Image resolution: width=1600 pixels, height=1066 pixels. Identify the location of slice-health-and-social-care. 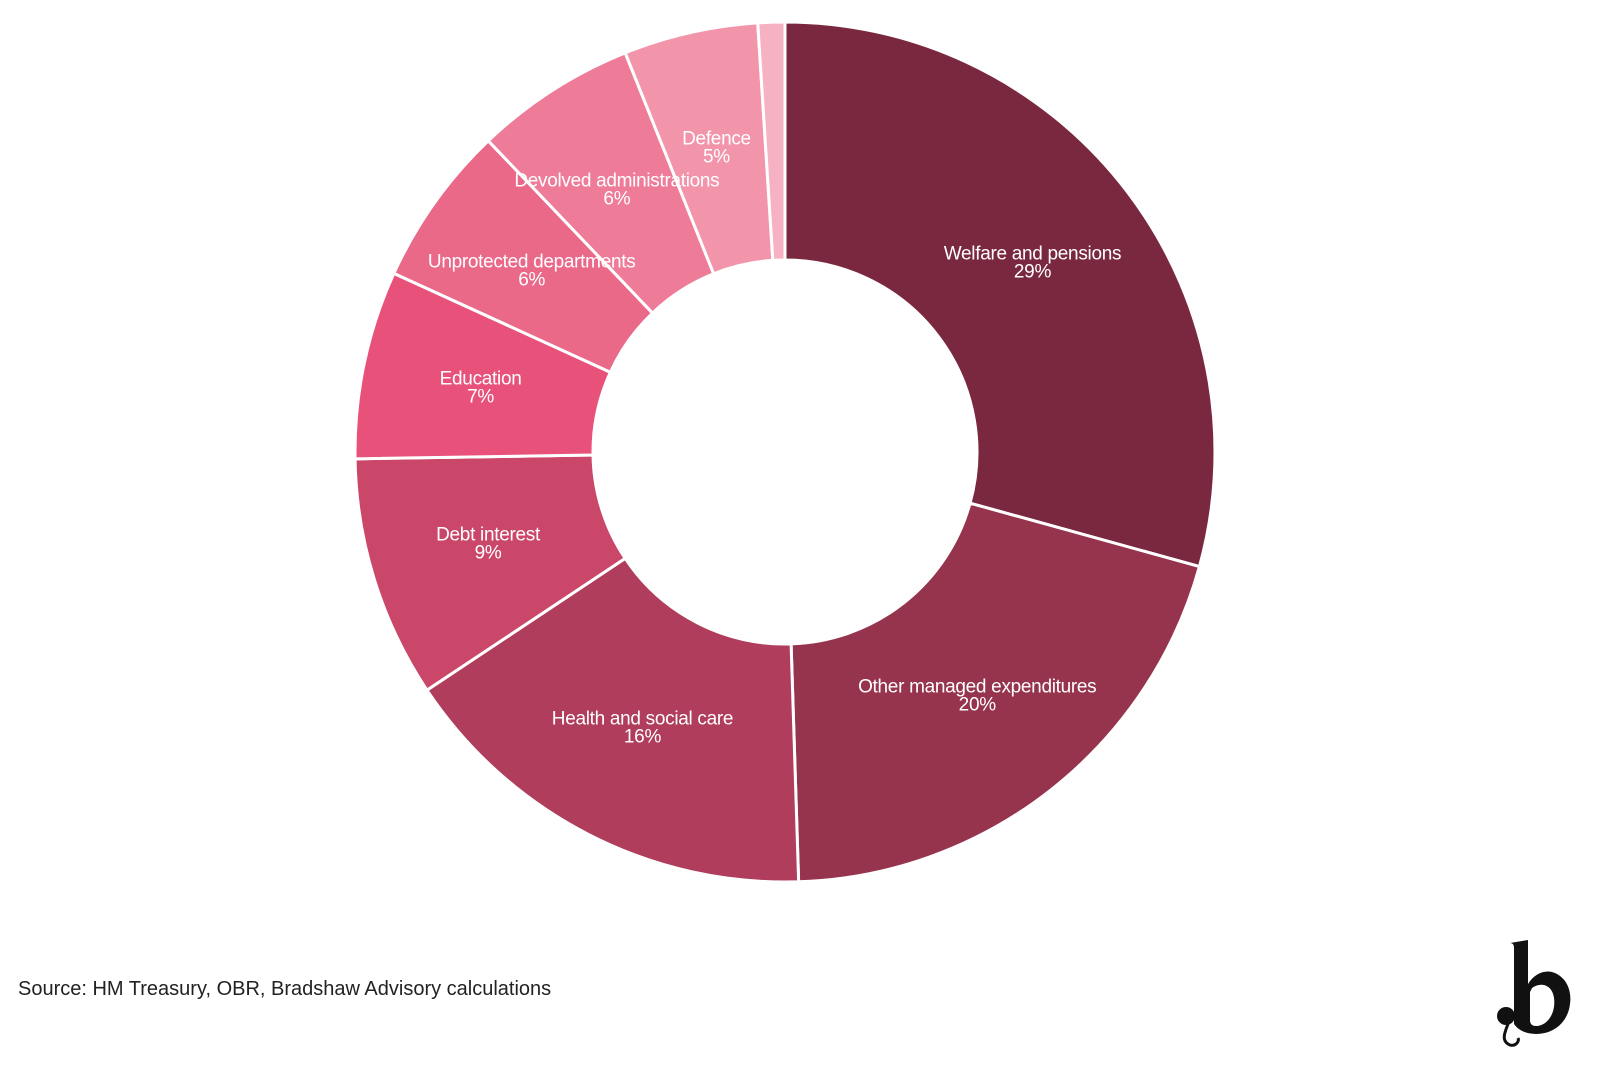
(613, 720).